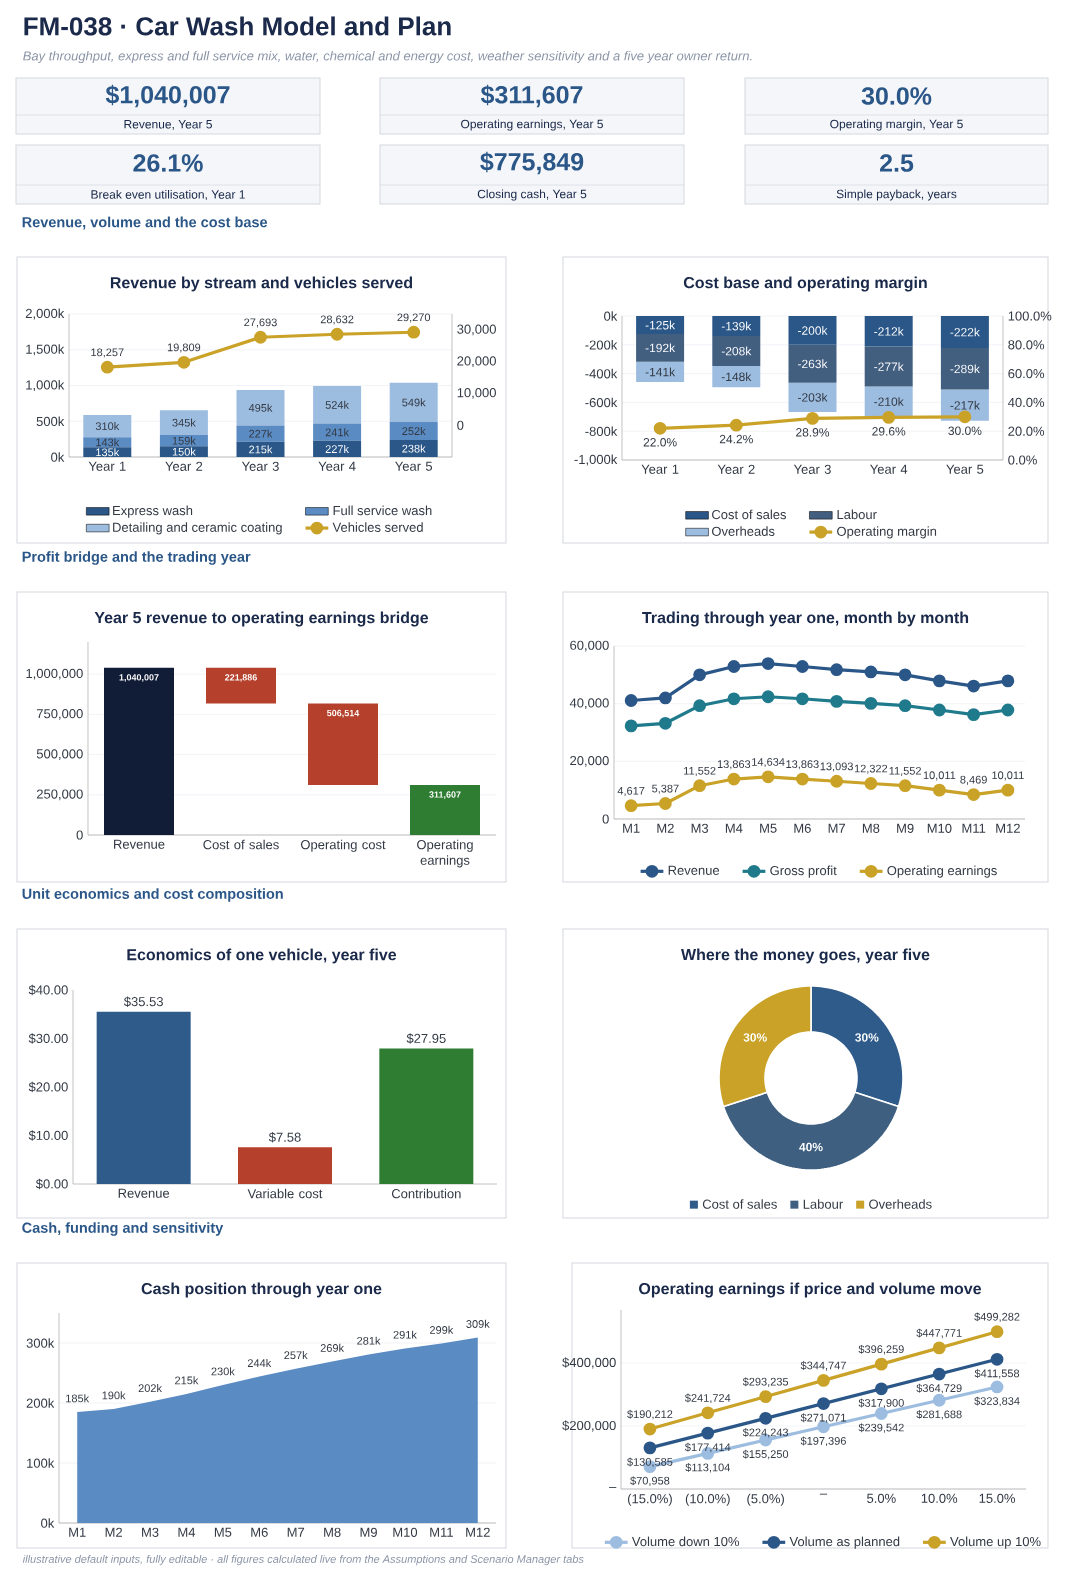 This screenshot has width=1066, height=1585. I want to click on data-label: $499,282, so click(997, 1317).